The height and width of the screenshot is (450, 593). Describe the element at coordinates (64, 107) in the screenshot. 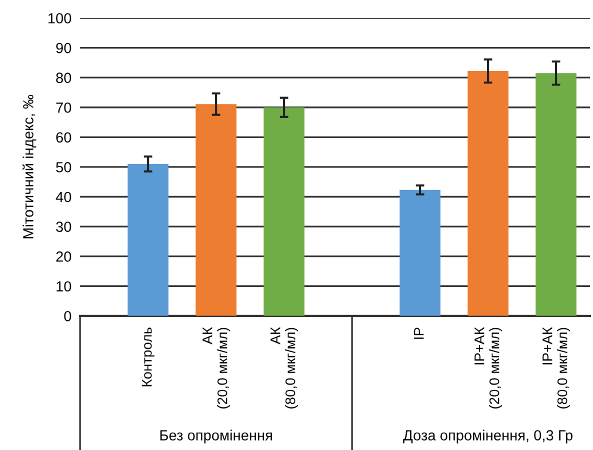

I see `y-tick-label: 70` at that location.